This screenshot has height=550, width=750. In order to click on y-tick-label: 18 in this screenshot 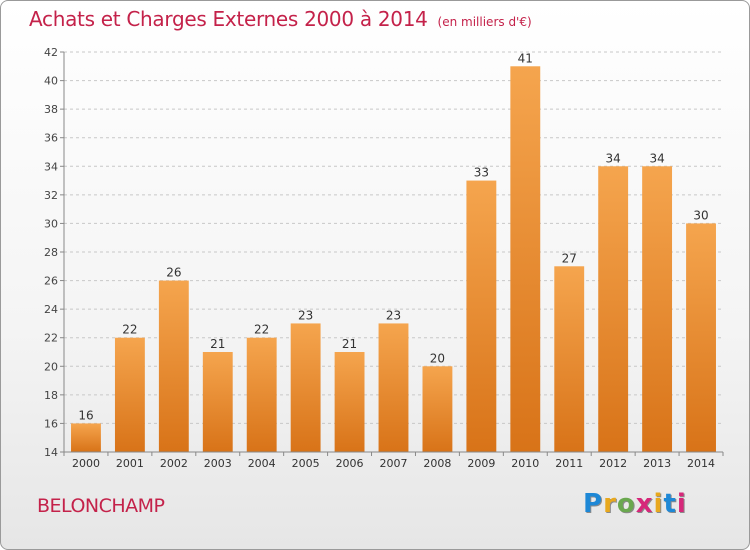, I will do `click(51, 395)`.